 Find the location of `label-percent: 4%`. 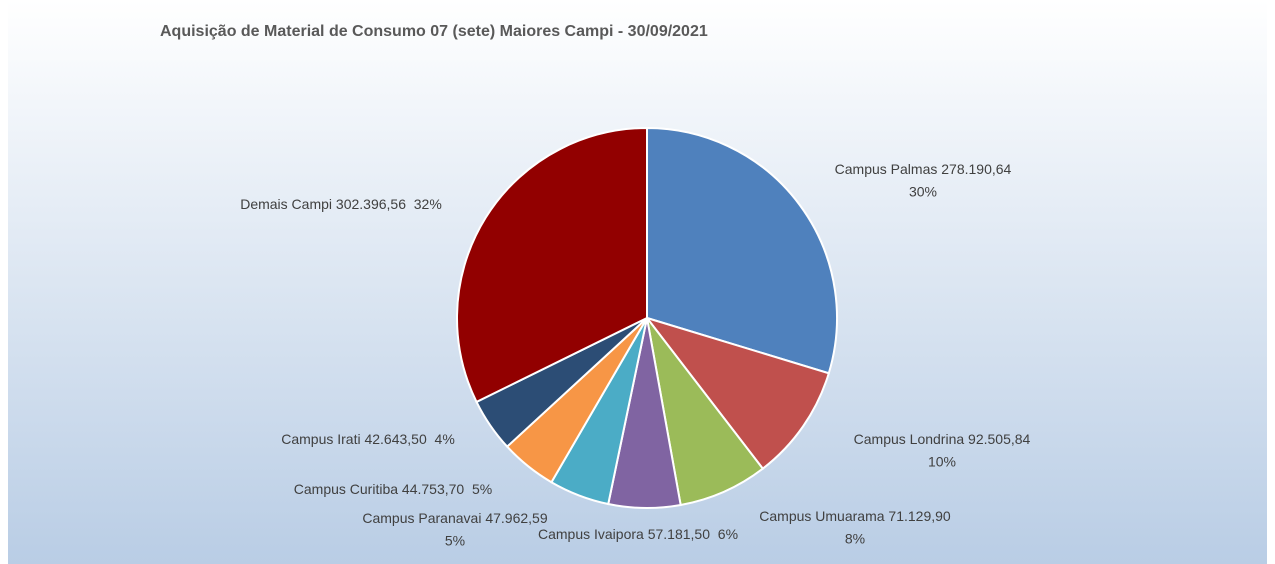

label-percent: 4% is located at coordinates (445, 439).